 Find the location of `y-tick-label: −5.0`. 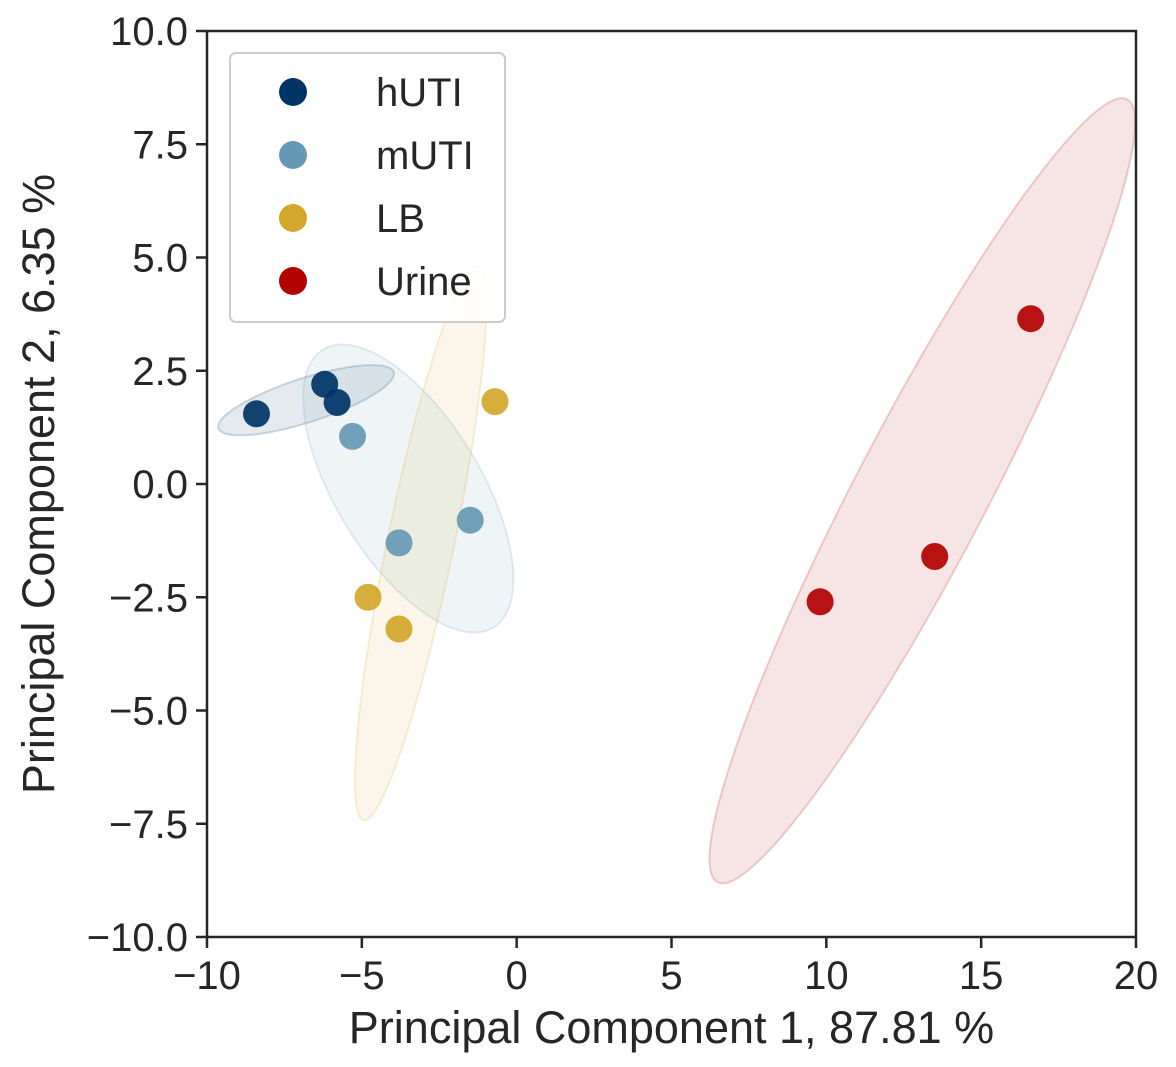

y-tick-label: −5.0 is located at coordinates (148, 712).